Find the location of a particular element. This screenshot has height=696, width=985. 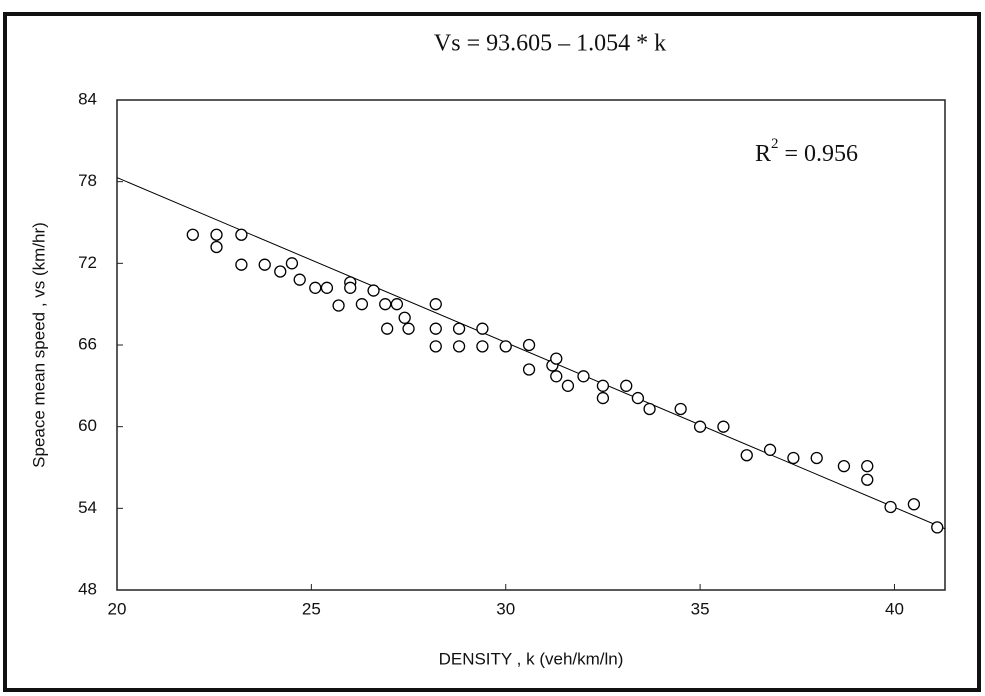

annotation: R2 = 0.956 is located at coordinates (806, 151).